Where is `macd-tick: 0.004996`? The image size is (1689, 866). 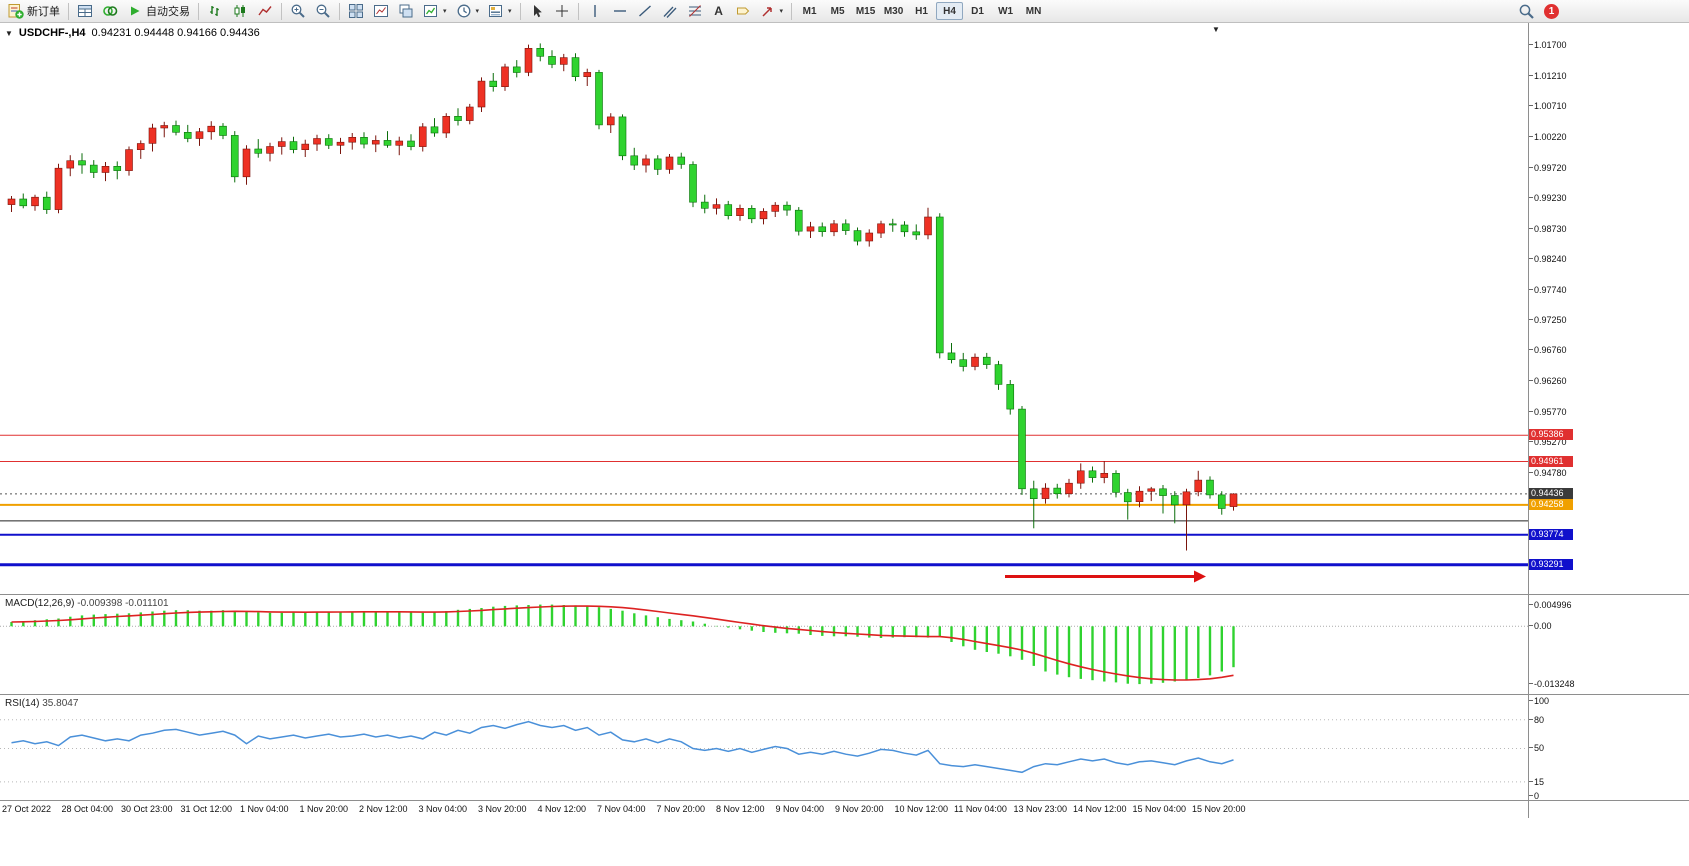
macd-tick: 0.004996 is located at coordinates (1550, 605).